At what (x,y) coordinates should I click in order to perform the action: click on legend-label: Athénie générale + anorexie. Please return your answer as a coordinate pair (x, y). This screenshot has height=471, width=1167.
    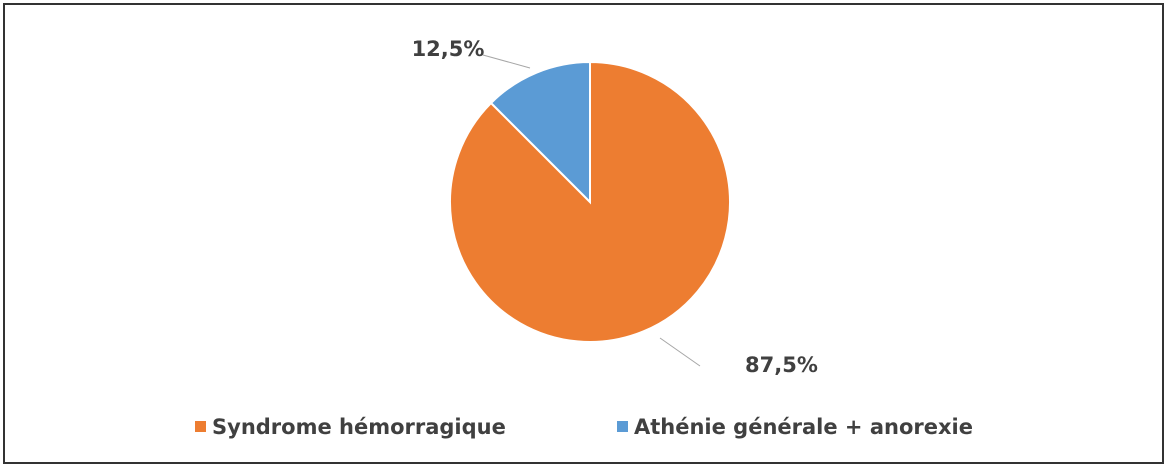
    Looking at the image, I should click on (803, 427).